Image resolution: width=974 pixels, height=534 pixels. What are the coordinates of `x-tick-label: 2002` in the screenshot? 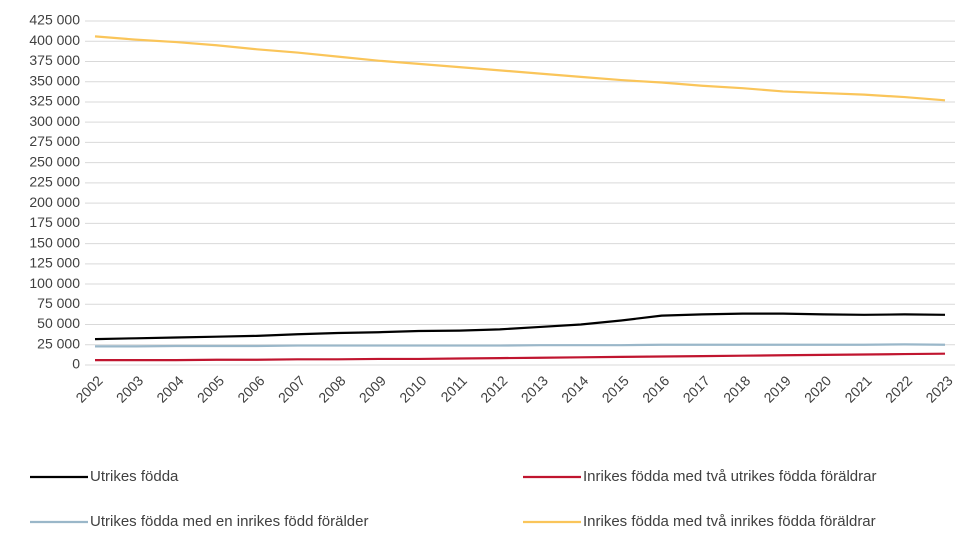 It's located at (88, 388).